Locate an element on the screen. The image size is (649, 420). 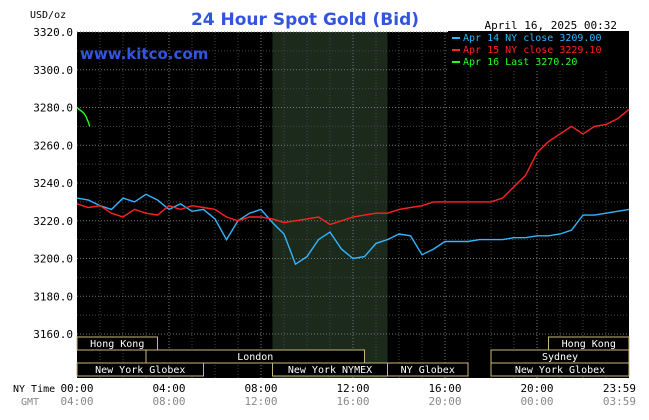
y-tick-label: 3180.0 is located at coordinates (53, 296).